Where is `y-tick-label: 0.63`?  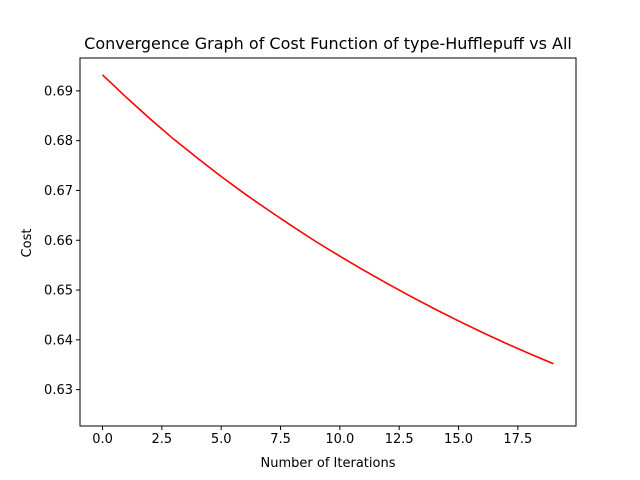 y-tick-label: 0.63 is located at coordinates (58, 390).